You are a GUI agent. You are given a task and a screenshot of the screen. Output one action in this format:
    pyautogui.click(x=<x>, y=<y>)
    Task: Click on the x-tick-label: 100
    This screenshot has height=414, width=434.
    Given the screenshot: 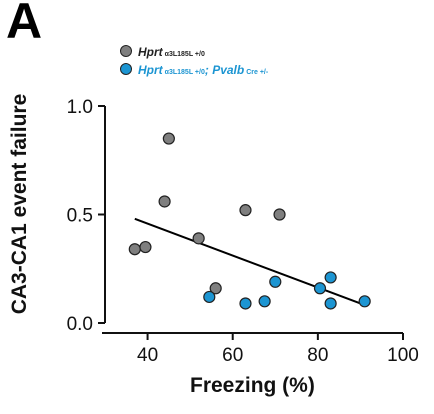 What is the action you would take?
    pyautogui.click(x=403, y=355)
    